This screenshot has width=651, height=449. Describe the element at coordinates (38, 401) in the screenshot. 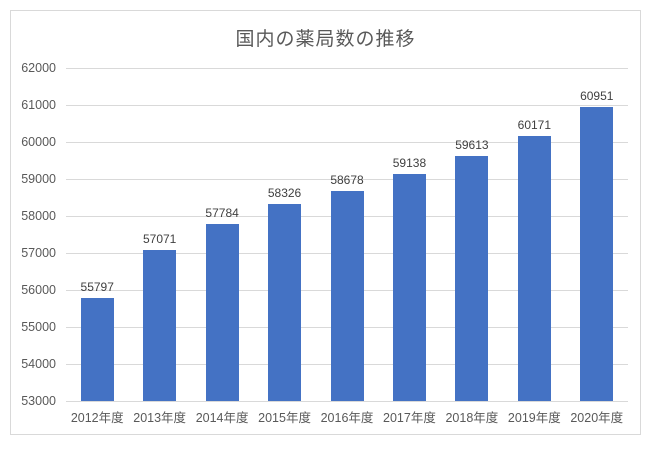

I see `y-axis-tick-label: 53000` at that location.